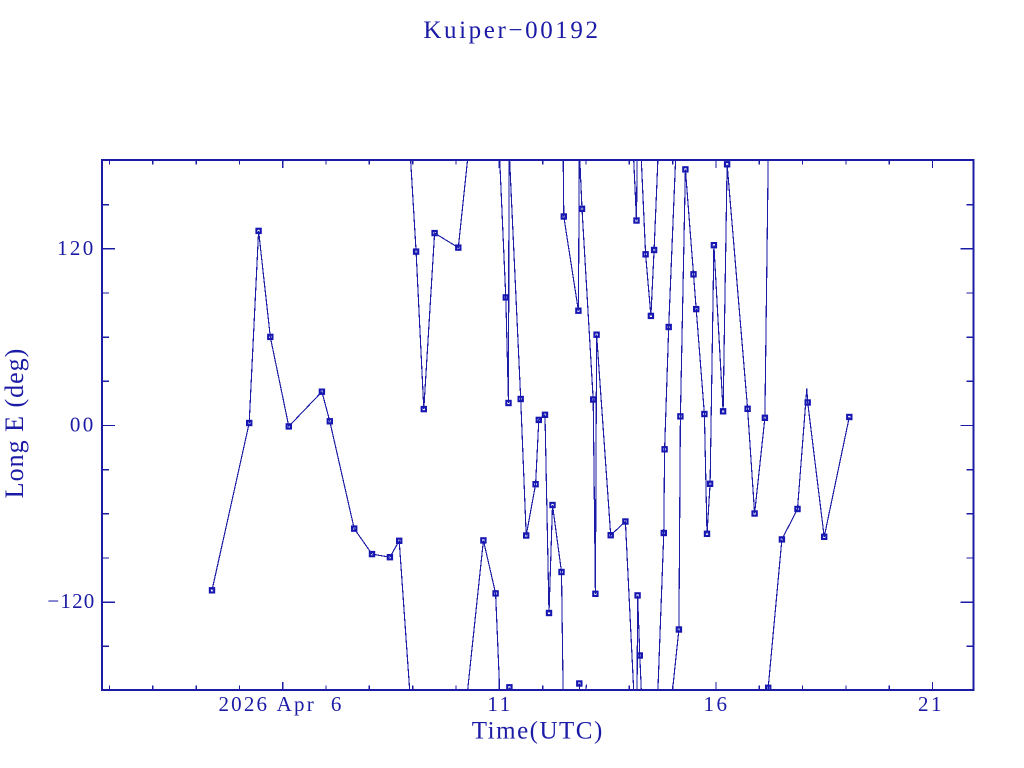  Describe the element at coordinates (280, 704) in the screenshot. I see `svg-text: 2026 Apr 6` at that location.